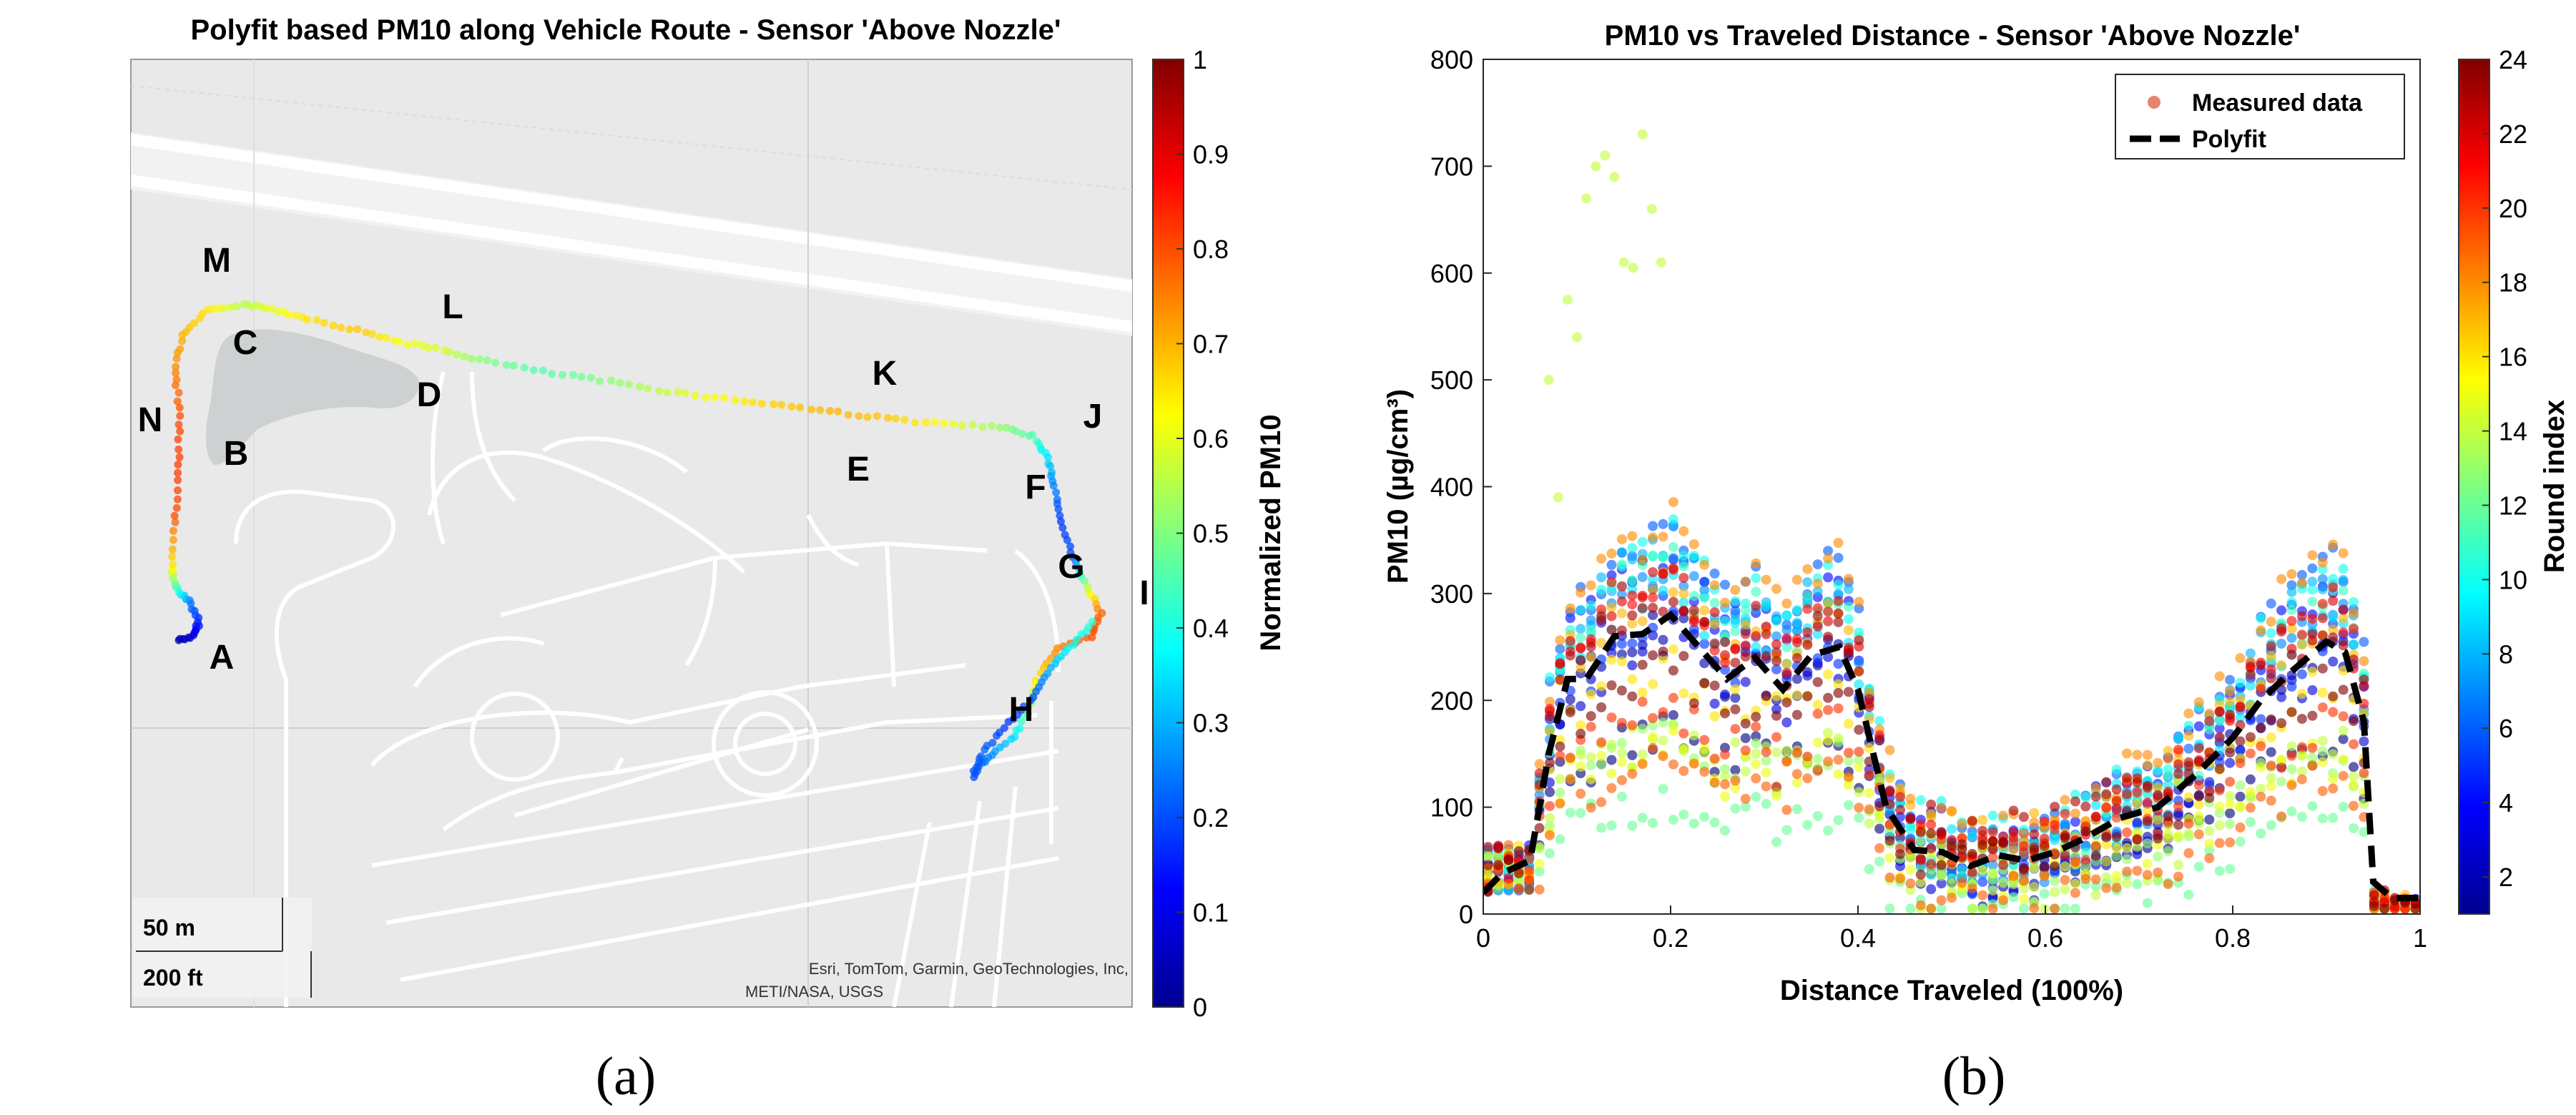 The height and width of the screenshot is (1115, 2576). Describe the element at coordinates (312, 397) in the screenshot. I see `pond` at that location.